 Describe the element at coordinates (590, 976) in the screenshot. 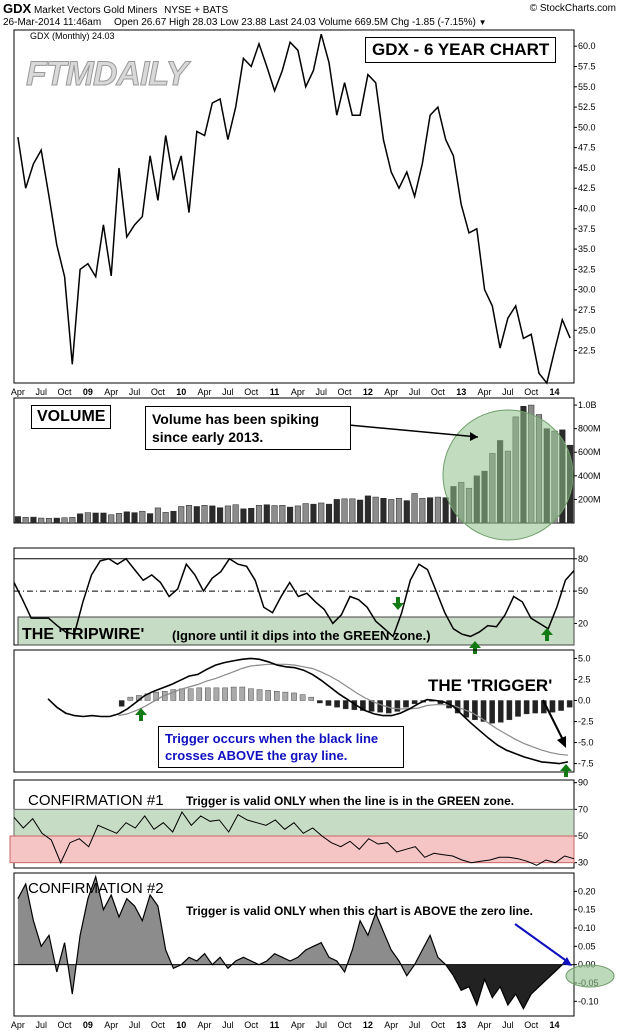

I see `confirmation2-highlight-circle` at that location.